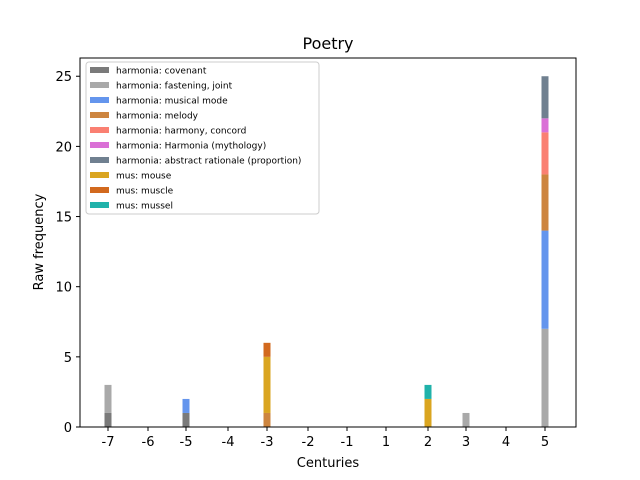  I want to click on y-tick-label: 10, so click(63, 288).